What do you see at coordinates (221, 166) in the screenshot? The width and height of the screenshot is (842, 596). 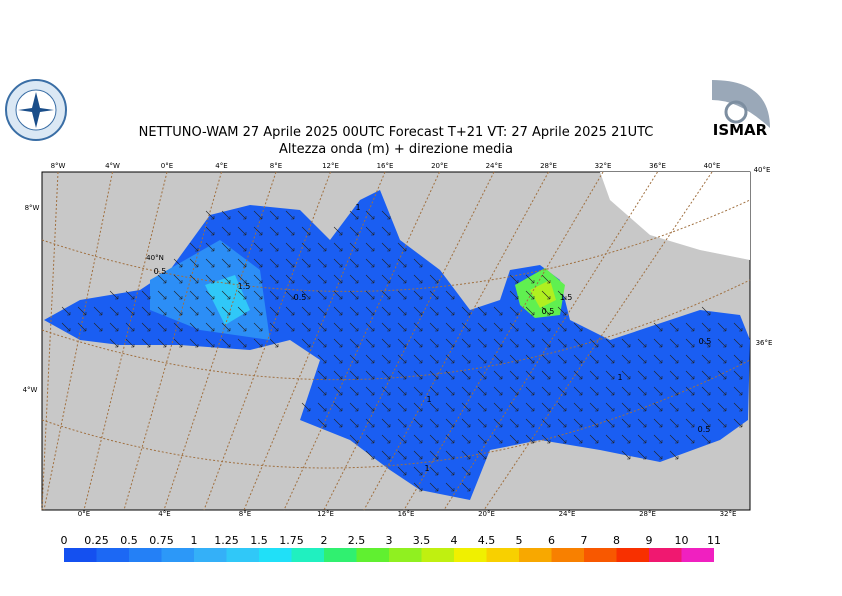 I see `top-lon-label: 4°E` at bounding box center [221, 166].